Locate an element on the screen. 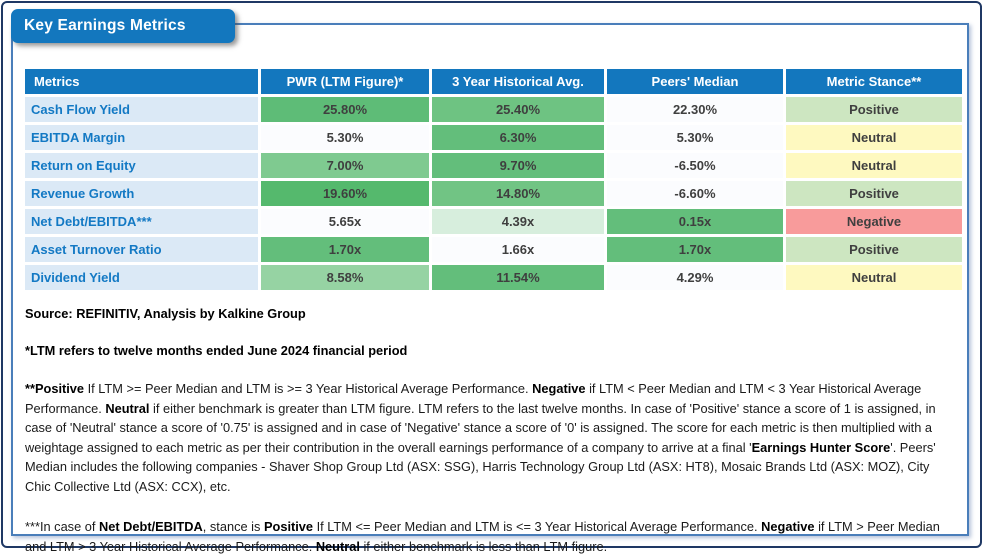  value-cell: 22.30% is located at coordinates (695, 109).